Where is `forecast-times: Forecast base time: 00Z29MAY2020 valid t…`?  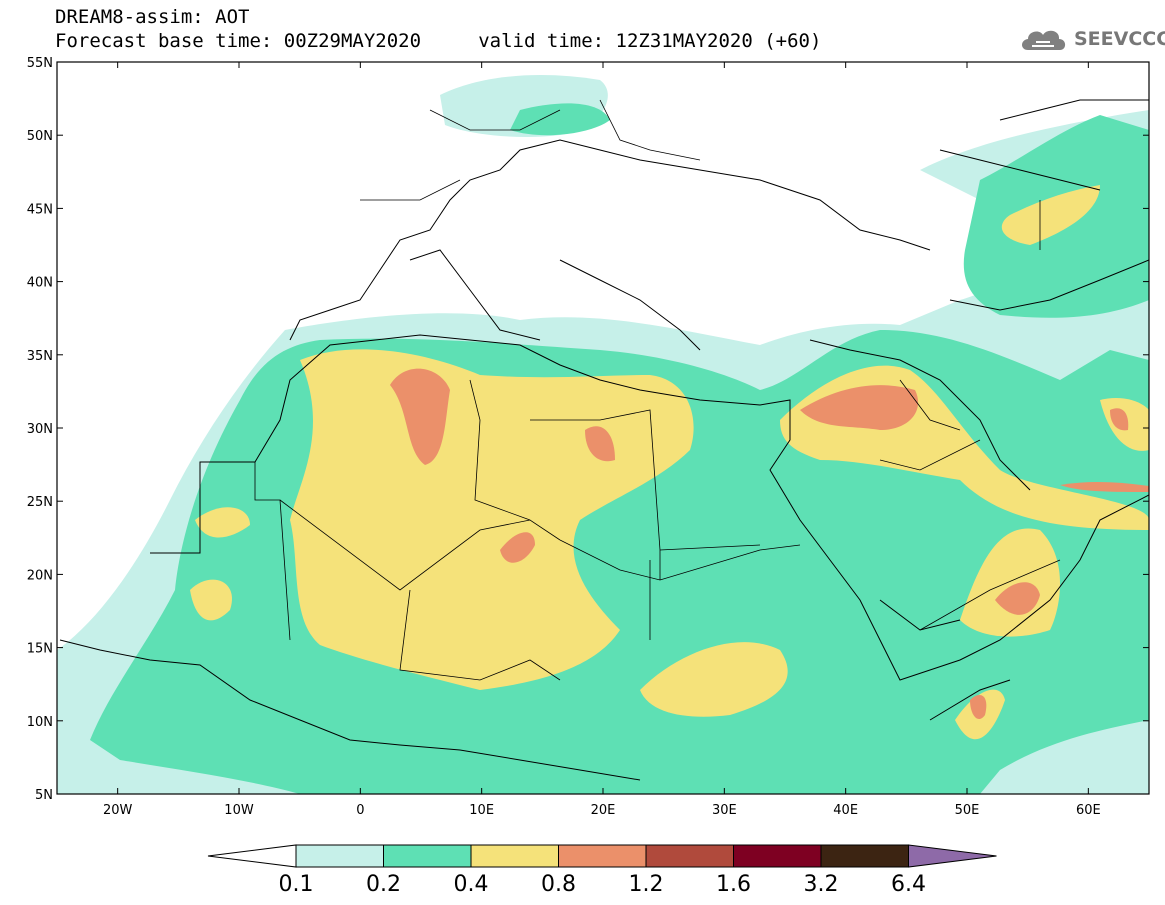
forecast-times: Forecast base time: 00Z29MAY2020 valid t… is located at coordinates (438, 41).